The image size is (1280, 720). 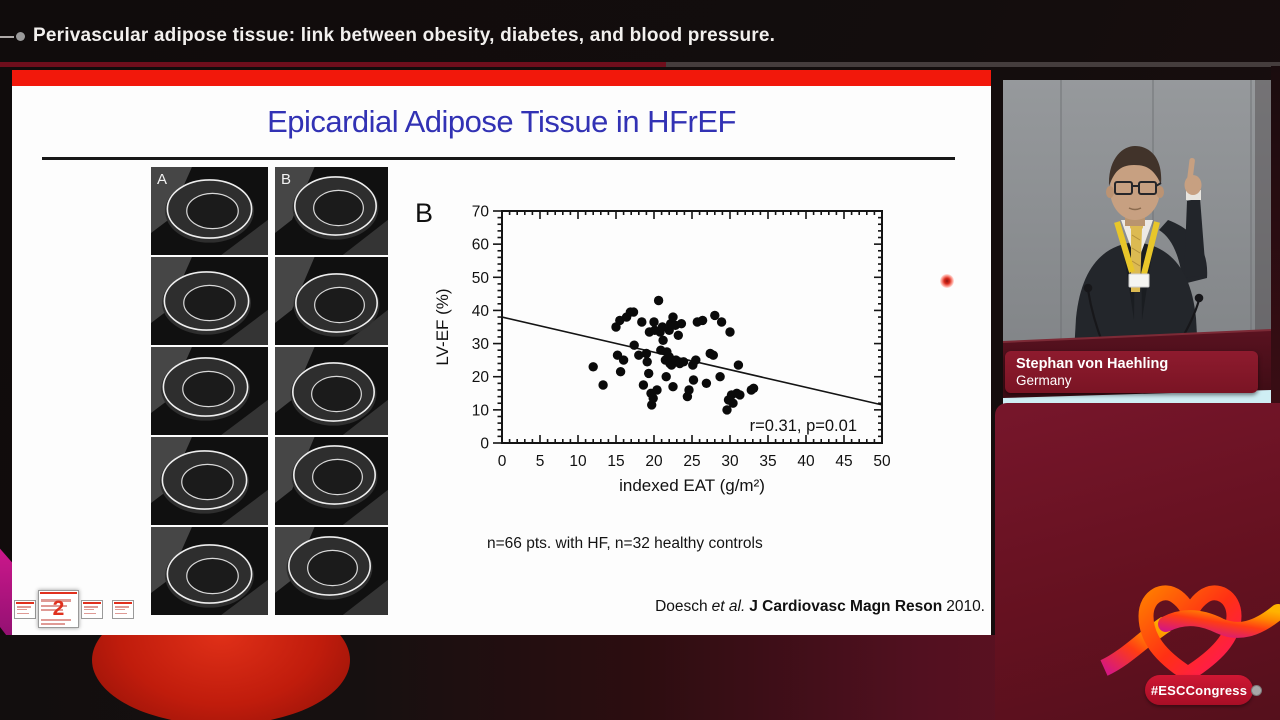 I want to click on background-red-sliver, so click(x=1275, y=236).